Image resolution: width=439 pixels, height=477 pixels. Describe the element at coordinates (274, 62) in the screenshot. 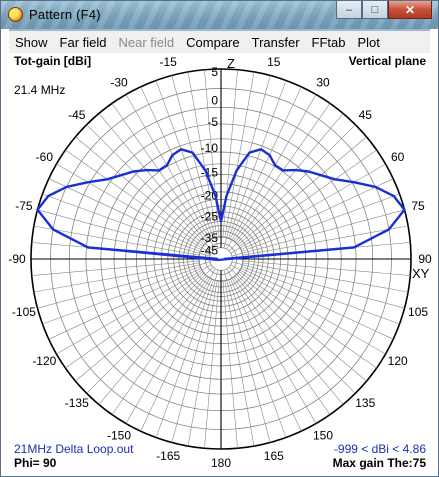

I see `angle-tick-label: 15` at that location.